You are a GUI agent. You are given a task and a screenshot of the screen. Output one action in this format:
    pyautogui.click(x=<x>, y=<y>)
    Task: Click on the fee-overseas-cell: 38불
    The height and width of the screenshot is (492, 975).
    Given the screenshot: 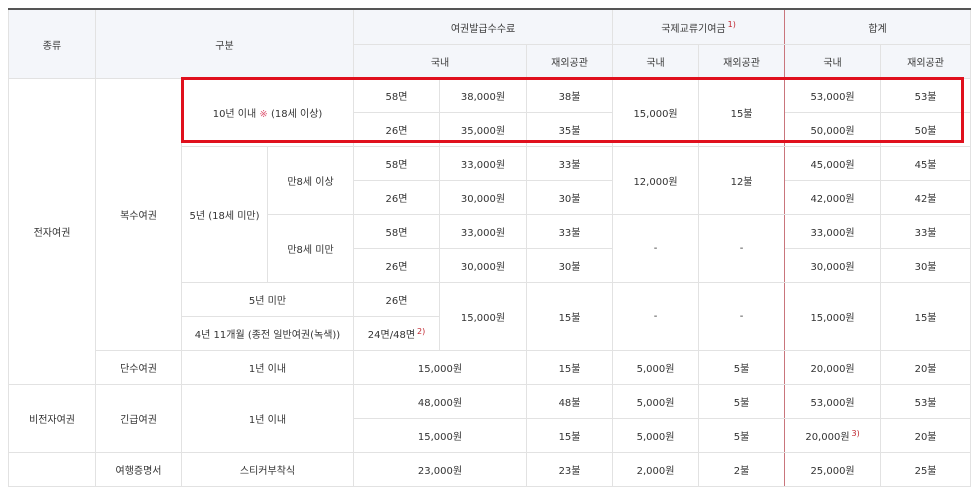 What is the action you would take?
    pyautogui.click(x=570, y=95)
    